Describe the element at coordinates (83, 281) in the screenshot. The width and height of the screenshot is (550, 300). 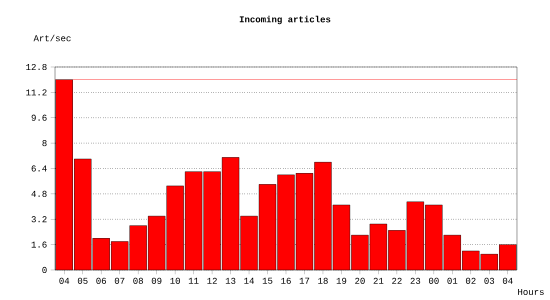
I see `x-tick-label: 05` at that location.